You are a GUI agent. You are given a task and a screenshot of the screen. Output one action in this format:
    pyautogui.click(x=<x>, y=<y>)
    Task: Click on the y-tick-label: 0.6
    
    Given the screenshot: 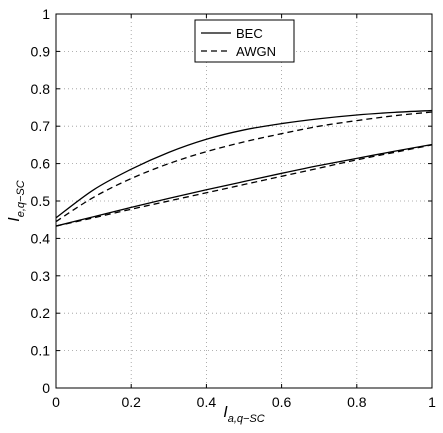 What is the action you would take?
    pyautogui.click(x=41, y=164)
    